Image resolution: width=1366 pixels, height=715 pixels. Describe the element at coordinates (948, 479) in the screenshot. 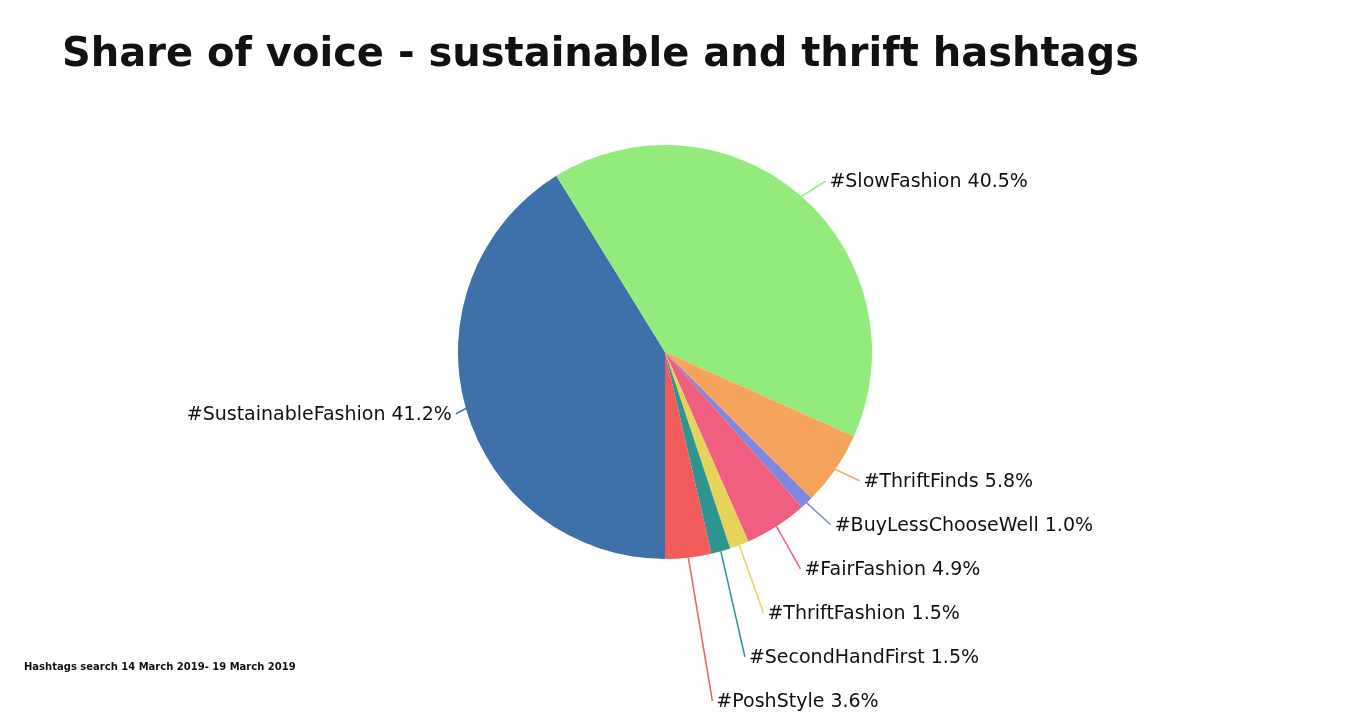

I see `slice-label: #ThriftFinds 5.8%` at that location.